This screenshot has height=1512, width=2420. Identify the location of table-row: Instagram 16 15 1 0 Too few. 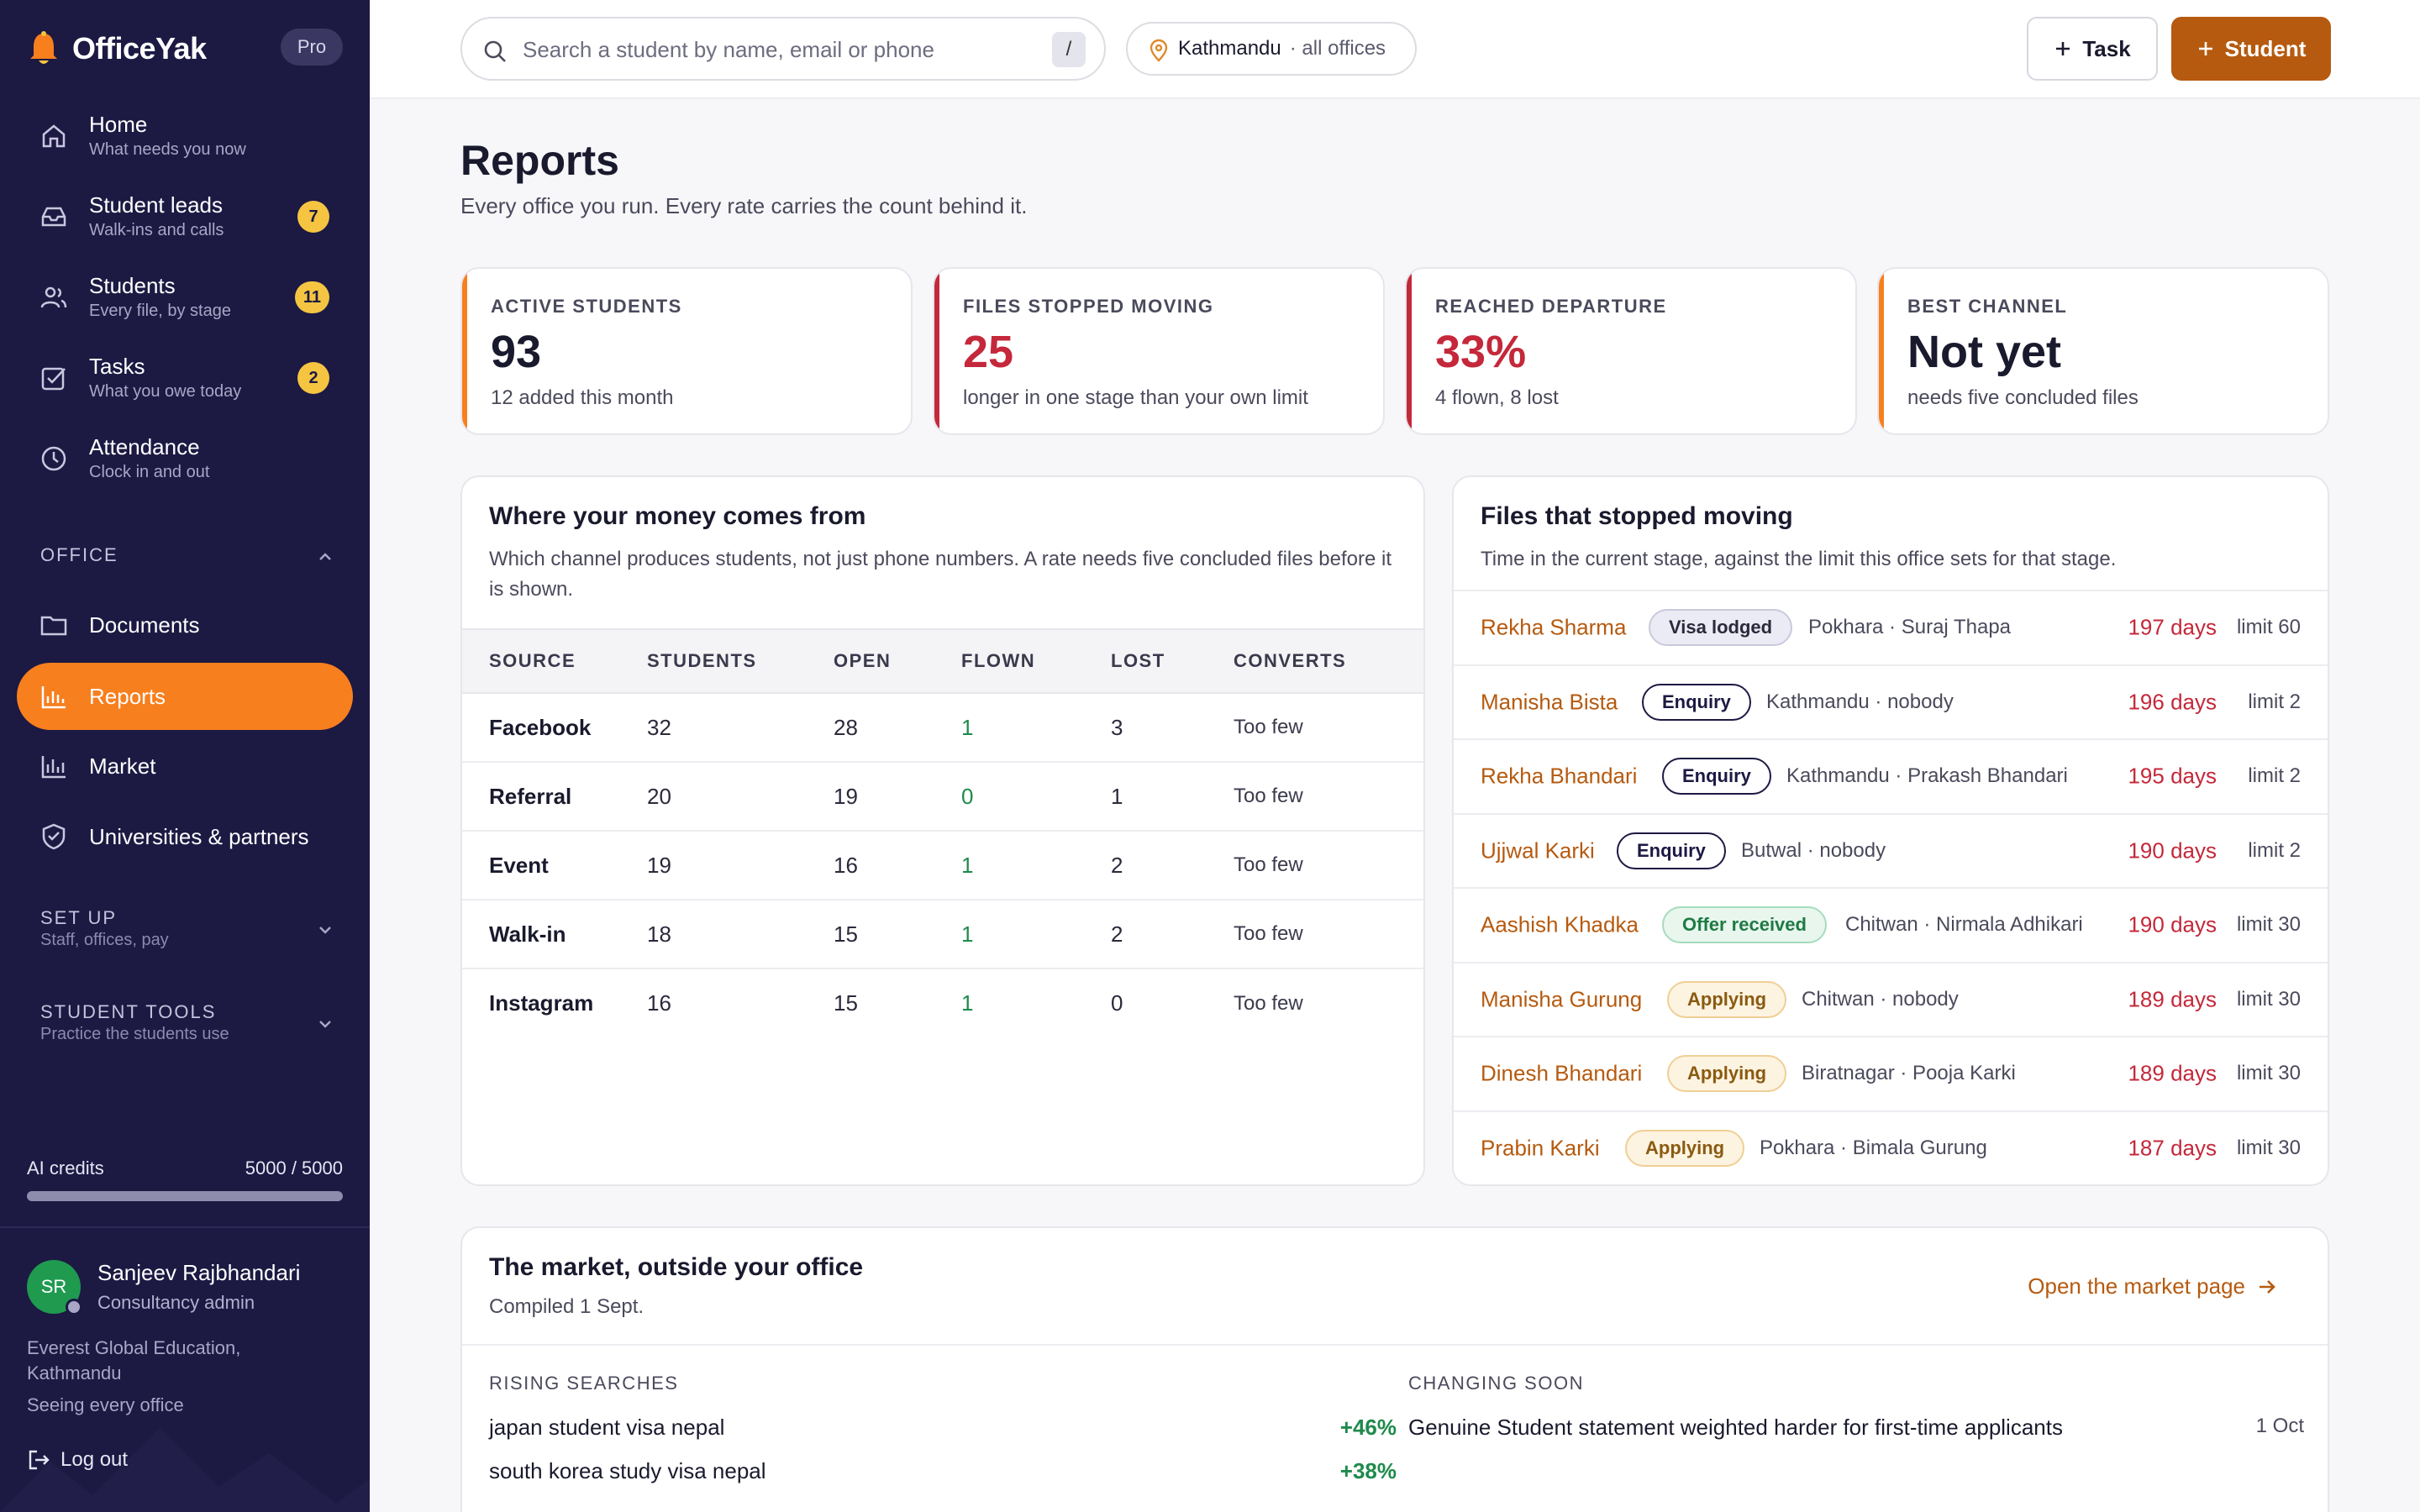
(942, 1003).